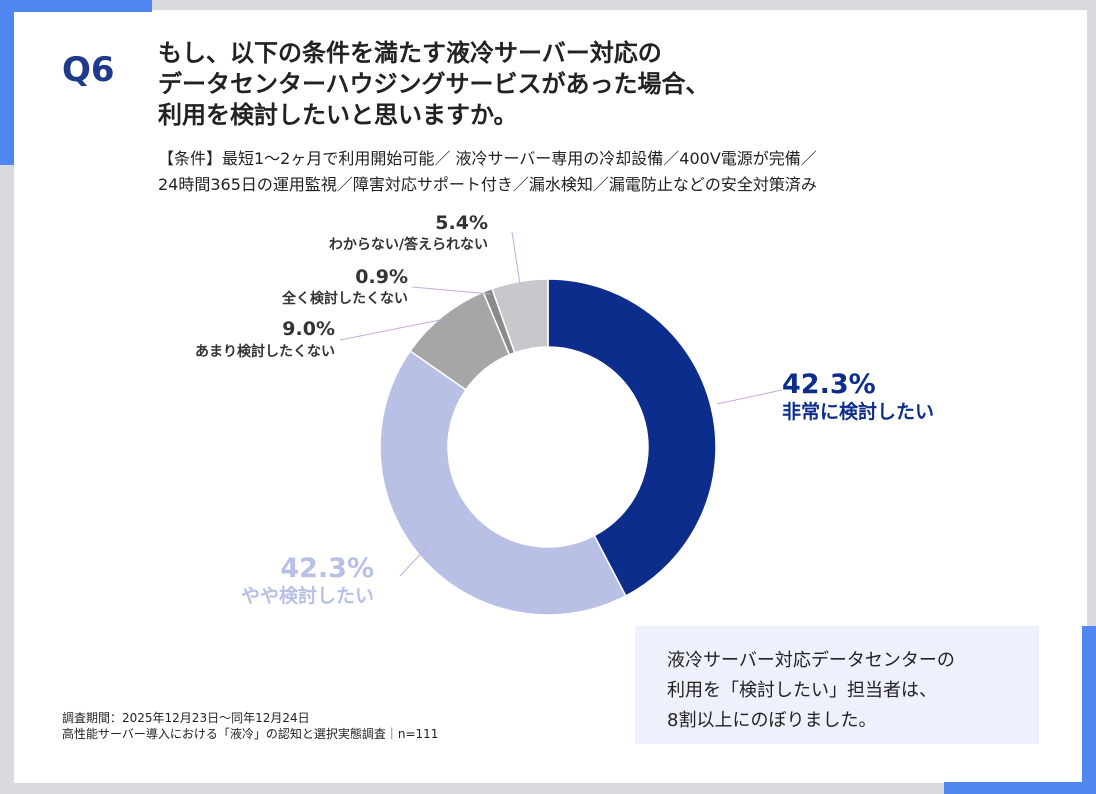  I want to click on slice-value-label-2: 9.0%, so click(308, 329).